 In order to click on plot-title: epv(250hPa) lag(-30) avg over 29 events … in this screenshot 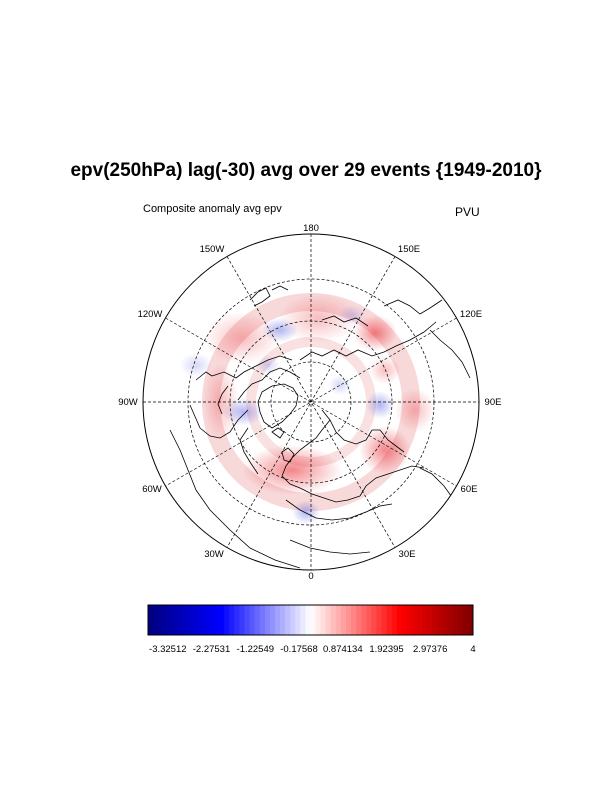, I will do `click(306, 170)`.